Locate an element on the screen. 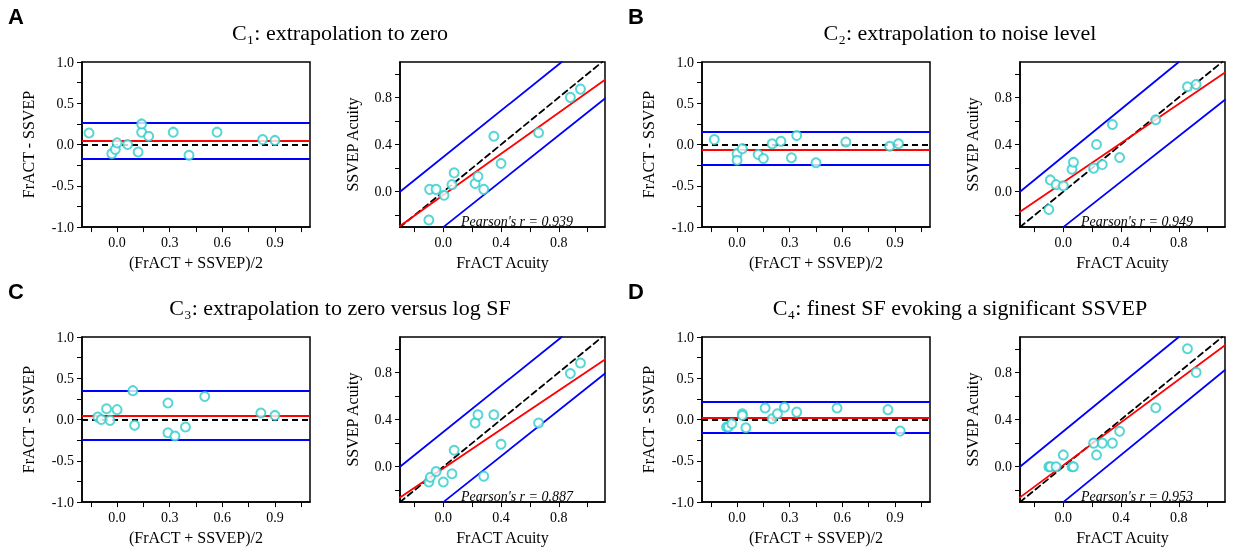 This screenshot has width=1241, height=549. chart-title: C₄: finest SF evoking a significant SSVEP is located at coordinates (960, 308).